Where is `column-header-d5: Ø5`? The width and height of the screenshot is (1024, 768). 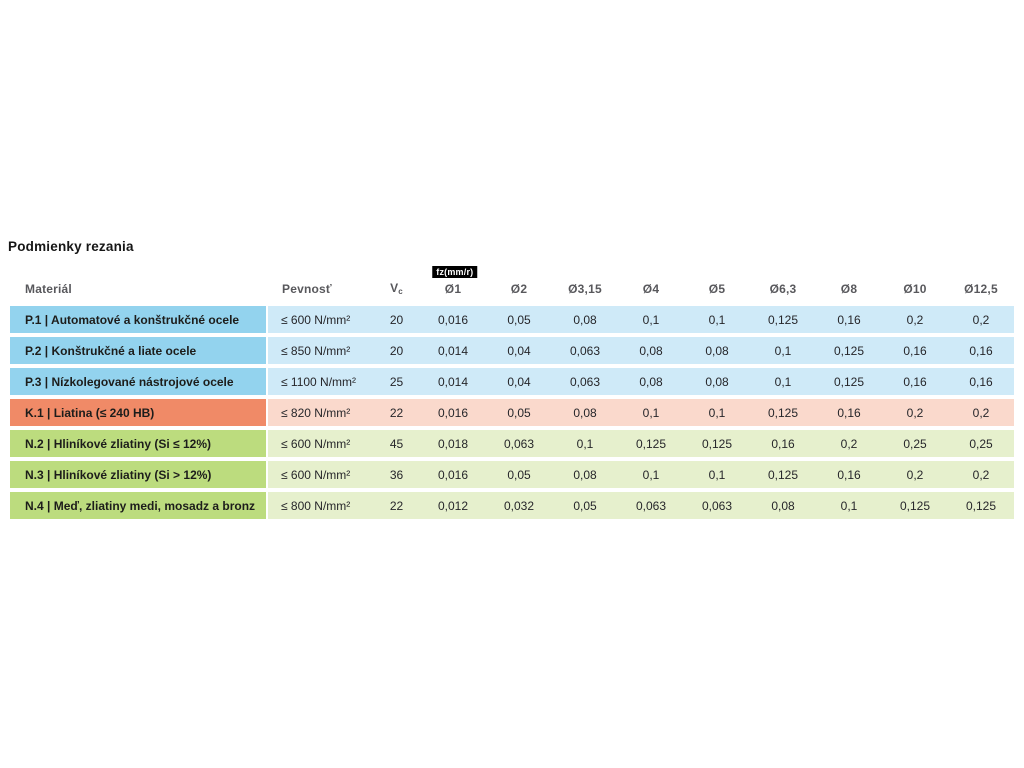 column-header-d5: Ø5 is located at coordinates (717, 289).